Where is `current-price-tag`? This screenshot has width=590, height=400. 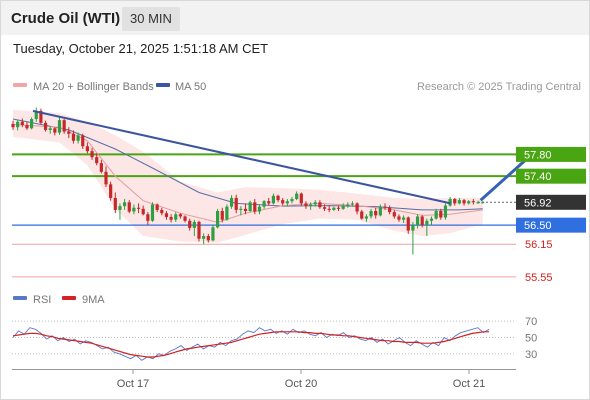 current-price-tag is located at coordinates (551, 202).